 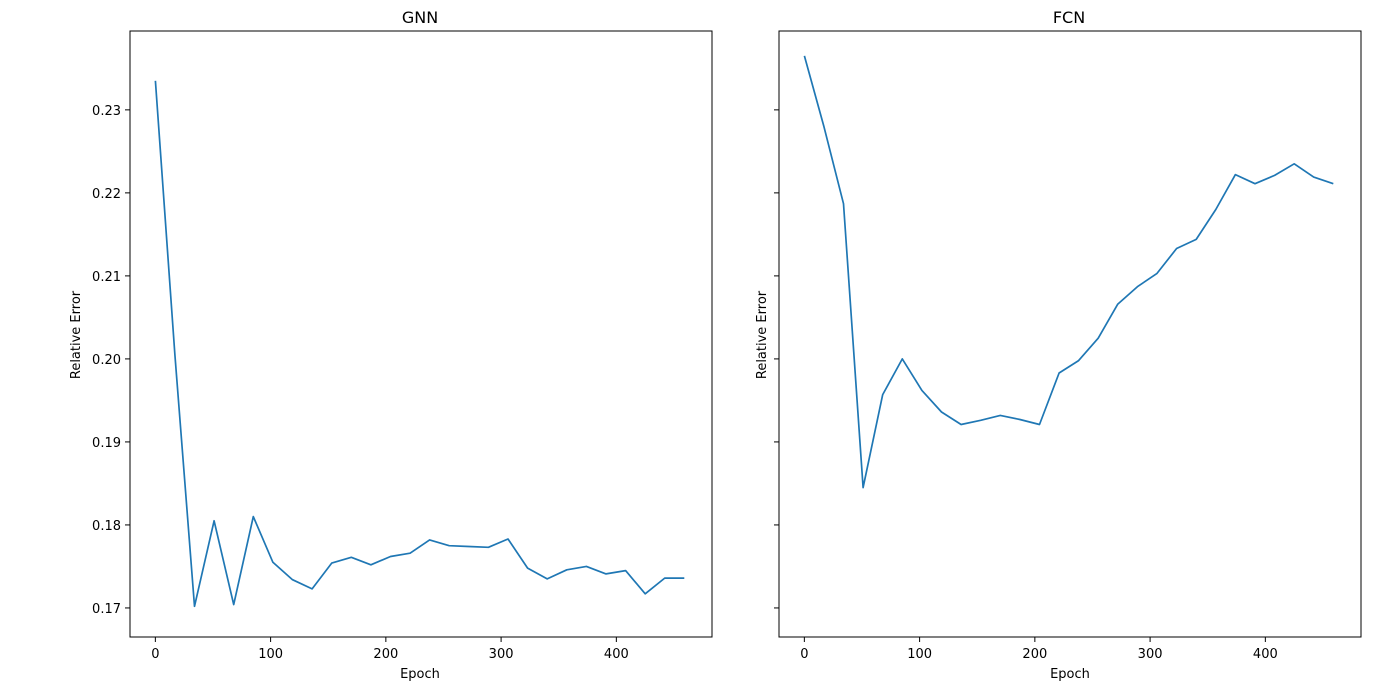 I want to click on y-ticks-gnn: 0.17 0.18 0.19 0.20 0.21 0.22 0.23, so click(x=111, y=360).